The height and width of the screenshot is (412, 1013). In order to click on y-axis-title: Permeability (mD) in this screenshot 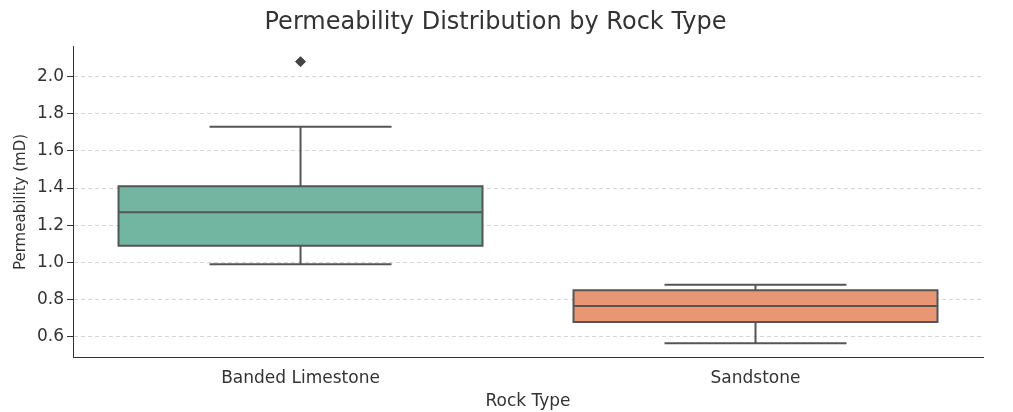, I will do `click(19, 202)`.